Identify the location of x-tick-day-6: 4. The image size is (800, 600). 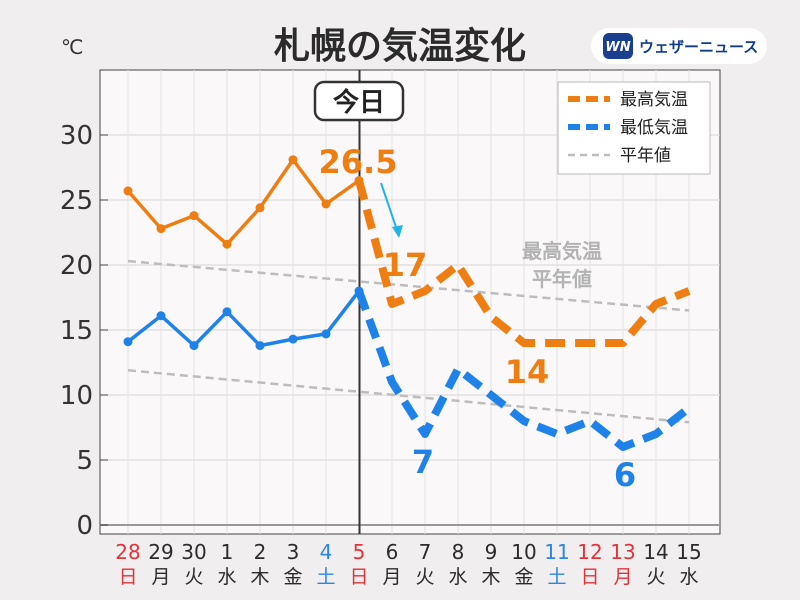
(326, 552).